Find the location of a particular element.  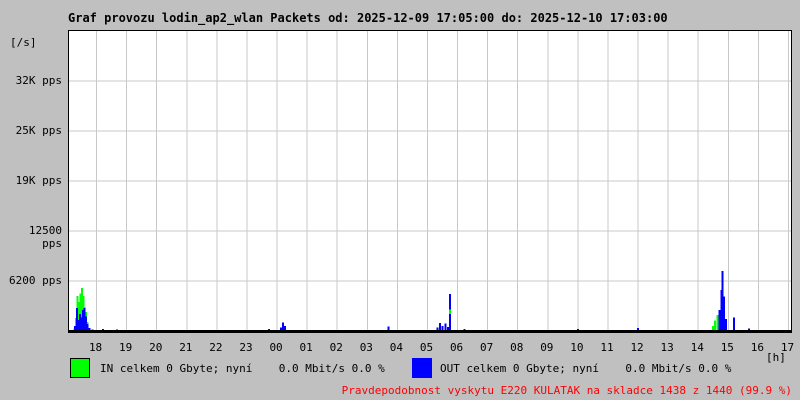

x-tick-label: 21 is located at coordinates (186, 347).